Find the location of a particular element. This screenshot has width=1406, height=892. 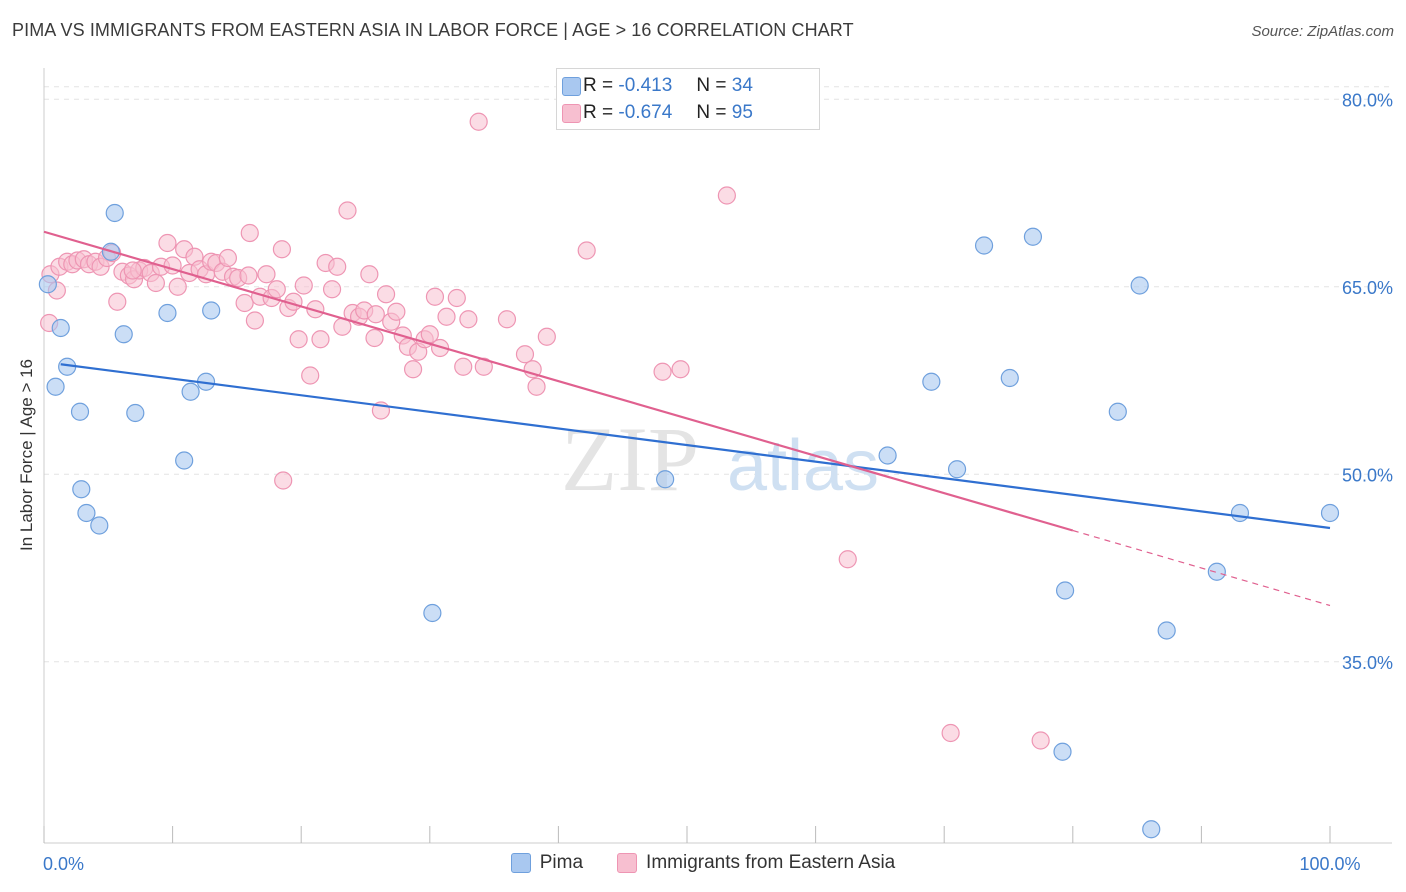

y-axis-label: In Labor Force | Age > 16 is located at coordinates (26, 455).